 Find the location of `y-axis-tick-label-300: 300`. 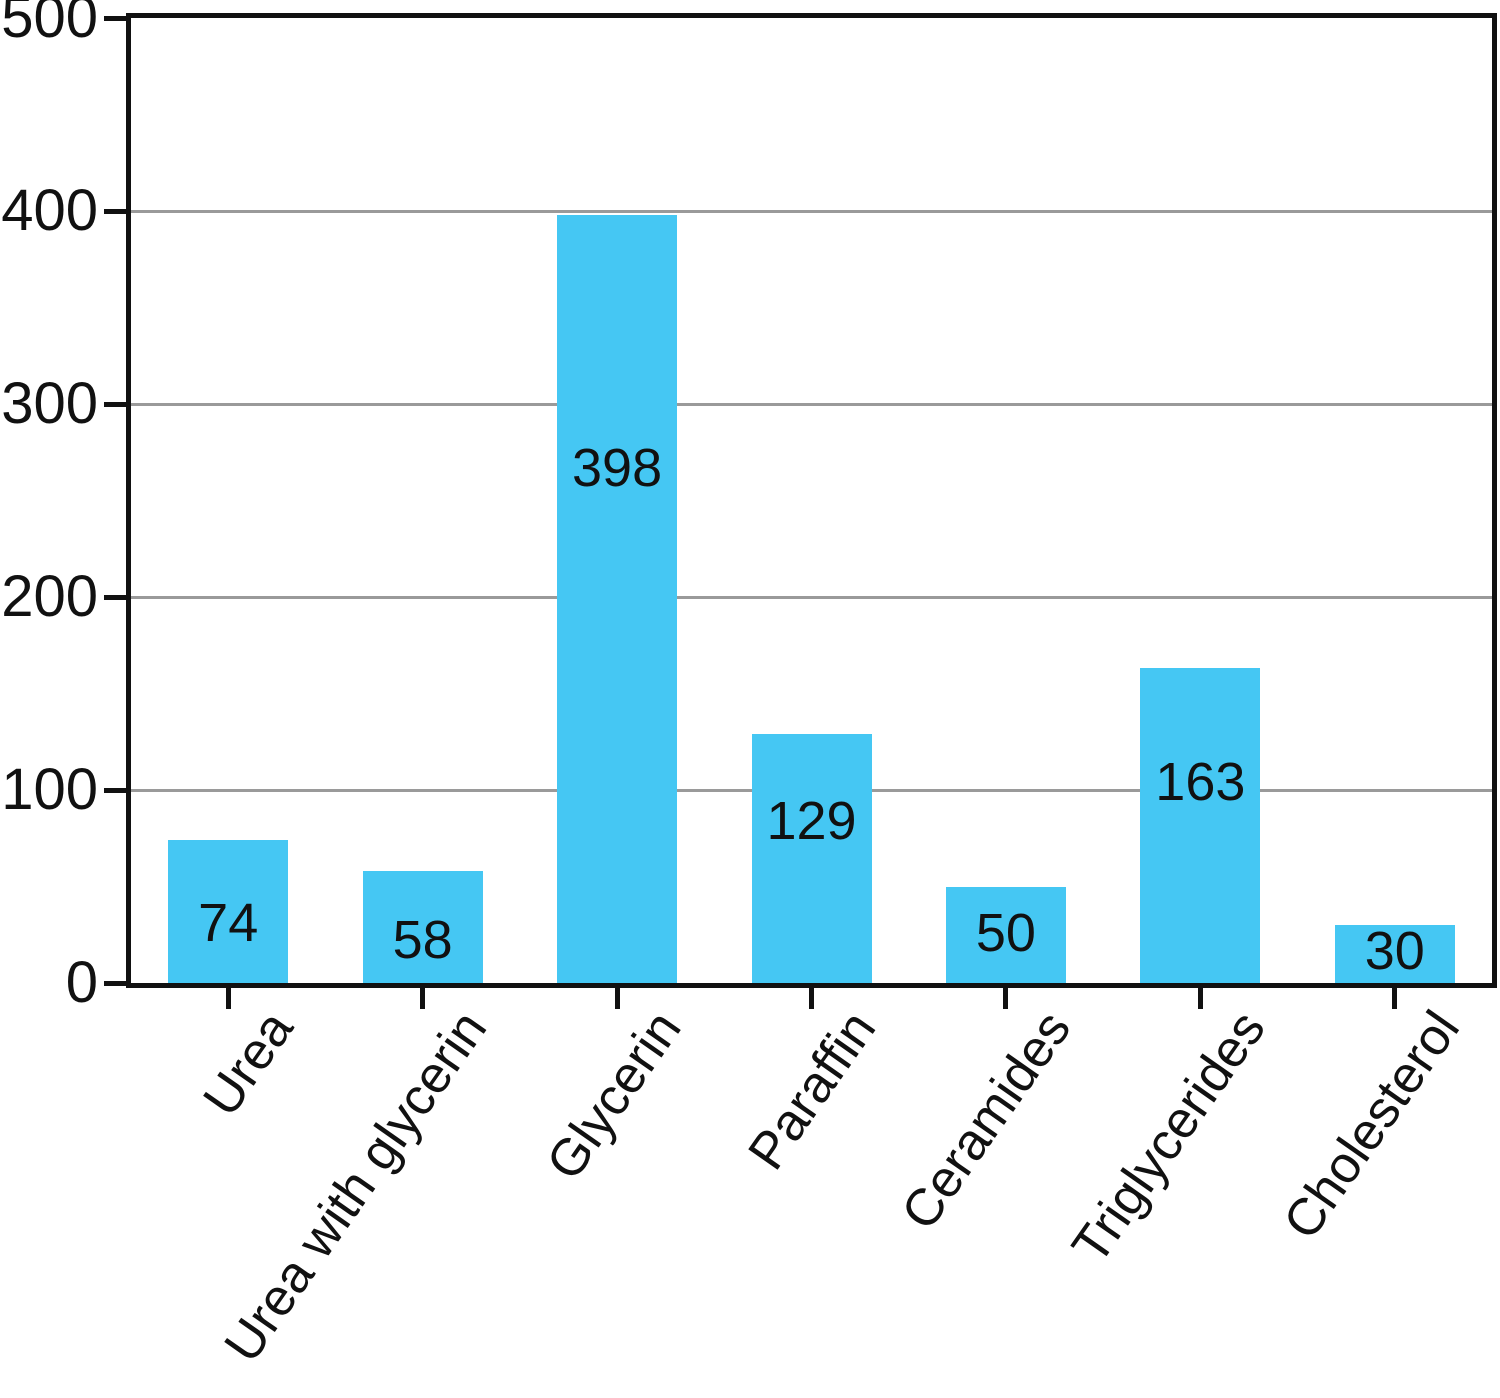

y-axis-tick-label-300: 300 is located at coordinates (49, 403).